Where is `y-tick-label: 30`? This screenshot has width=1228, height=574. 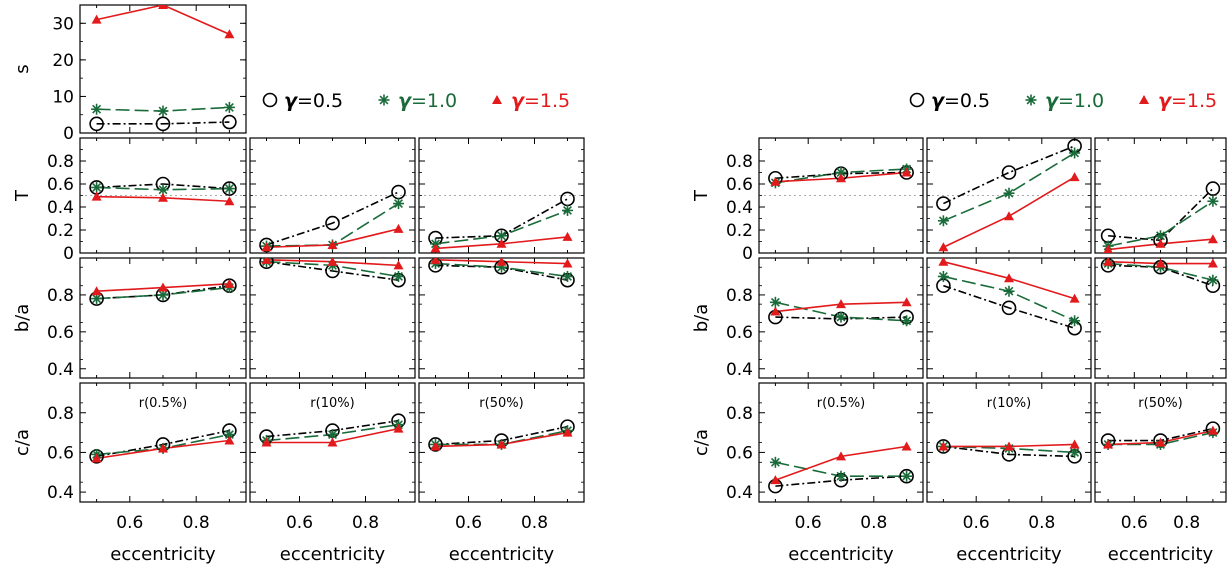
y-tick-label: 30 is located at coordinates (63, 24).